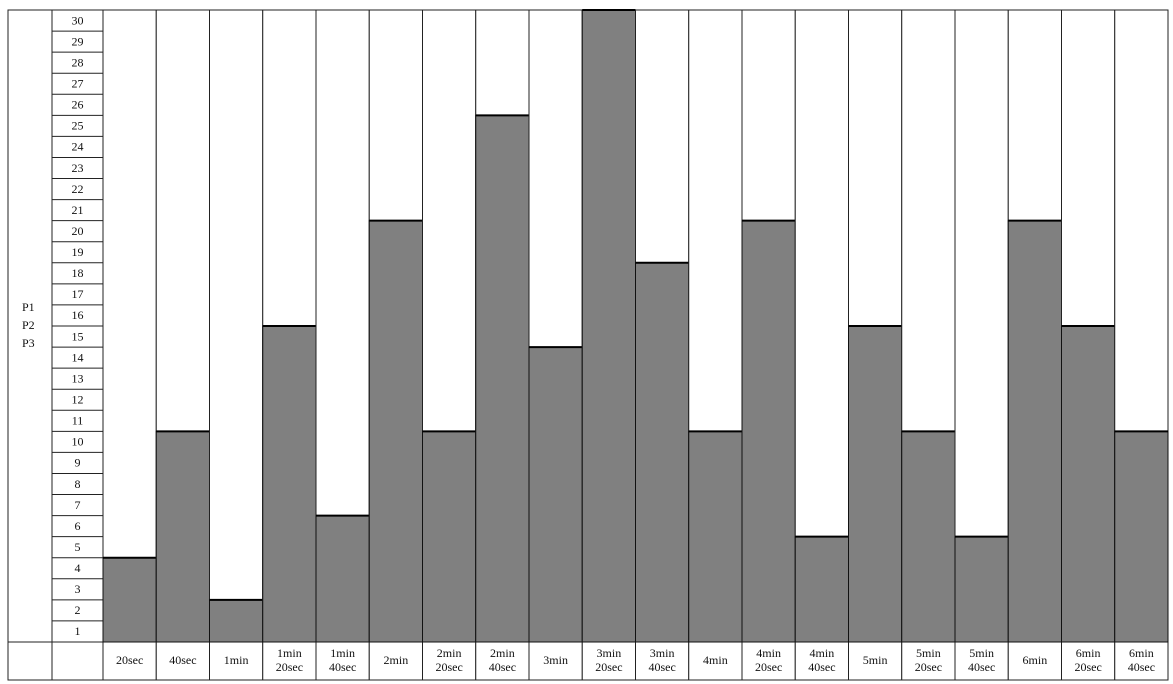 This screenshot has height=684, width=1173. Describe the element at coordinates (78, 252) in the screenshot. I see `y-tick-label: 19` at that location.